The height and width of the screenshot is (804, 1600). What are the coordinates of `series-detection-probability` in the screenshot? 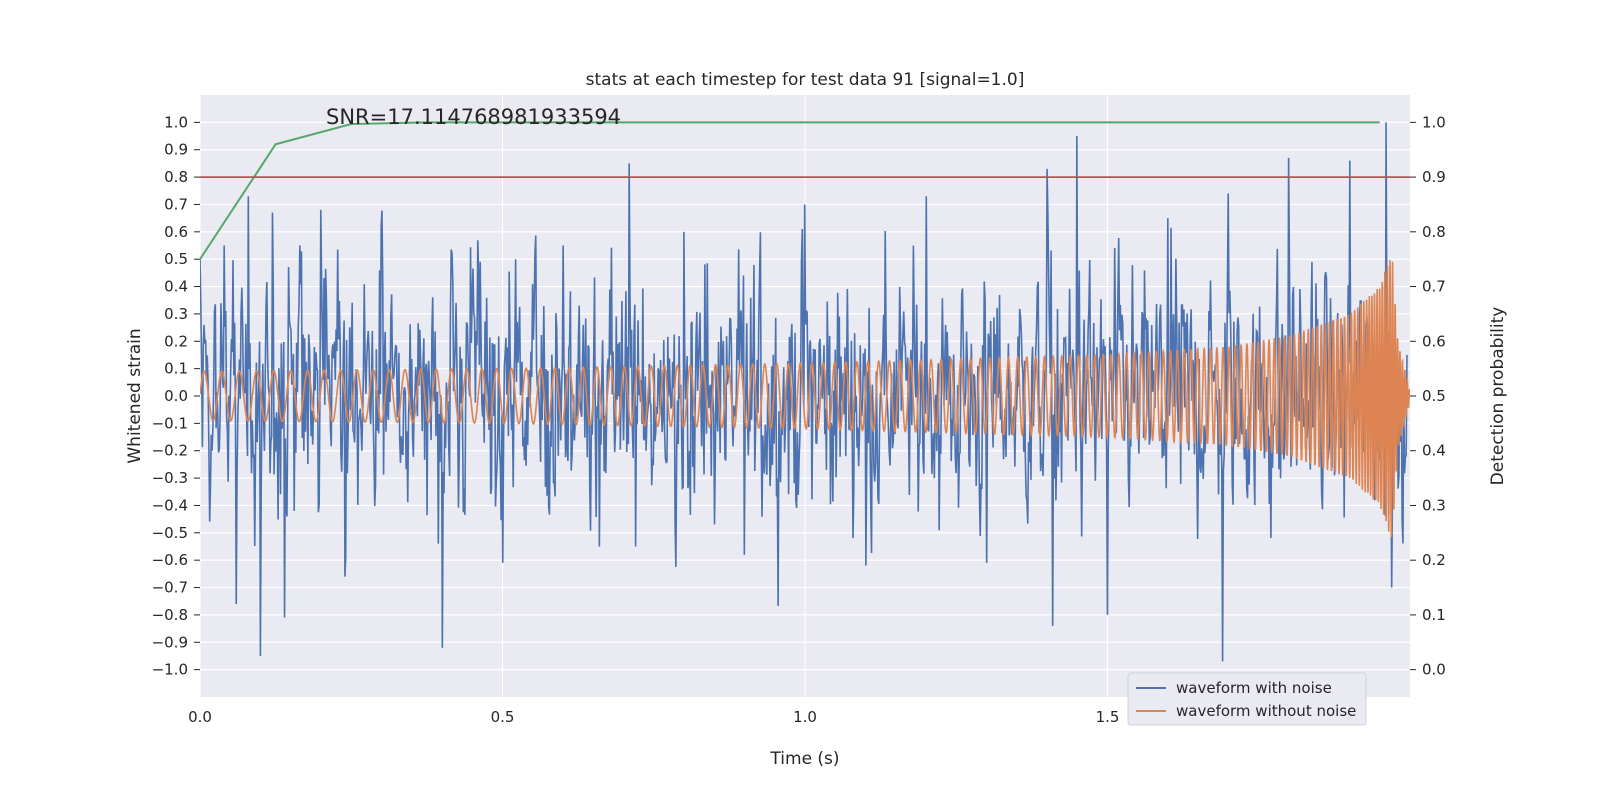 It's located at (790, 190).